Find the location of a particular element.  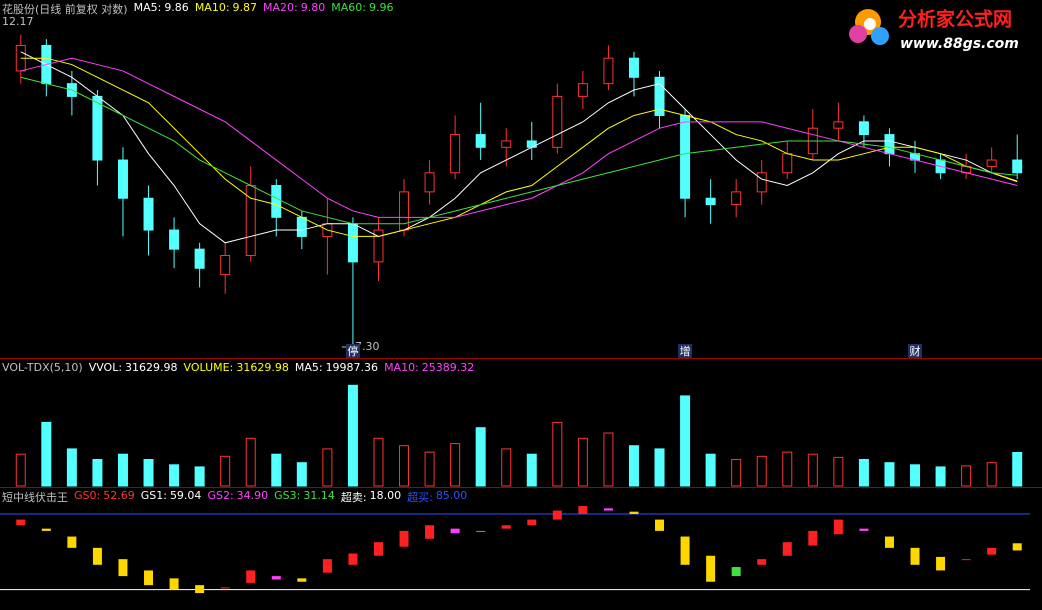

legend-value: 85.00 is located at coordinates (451, 495).